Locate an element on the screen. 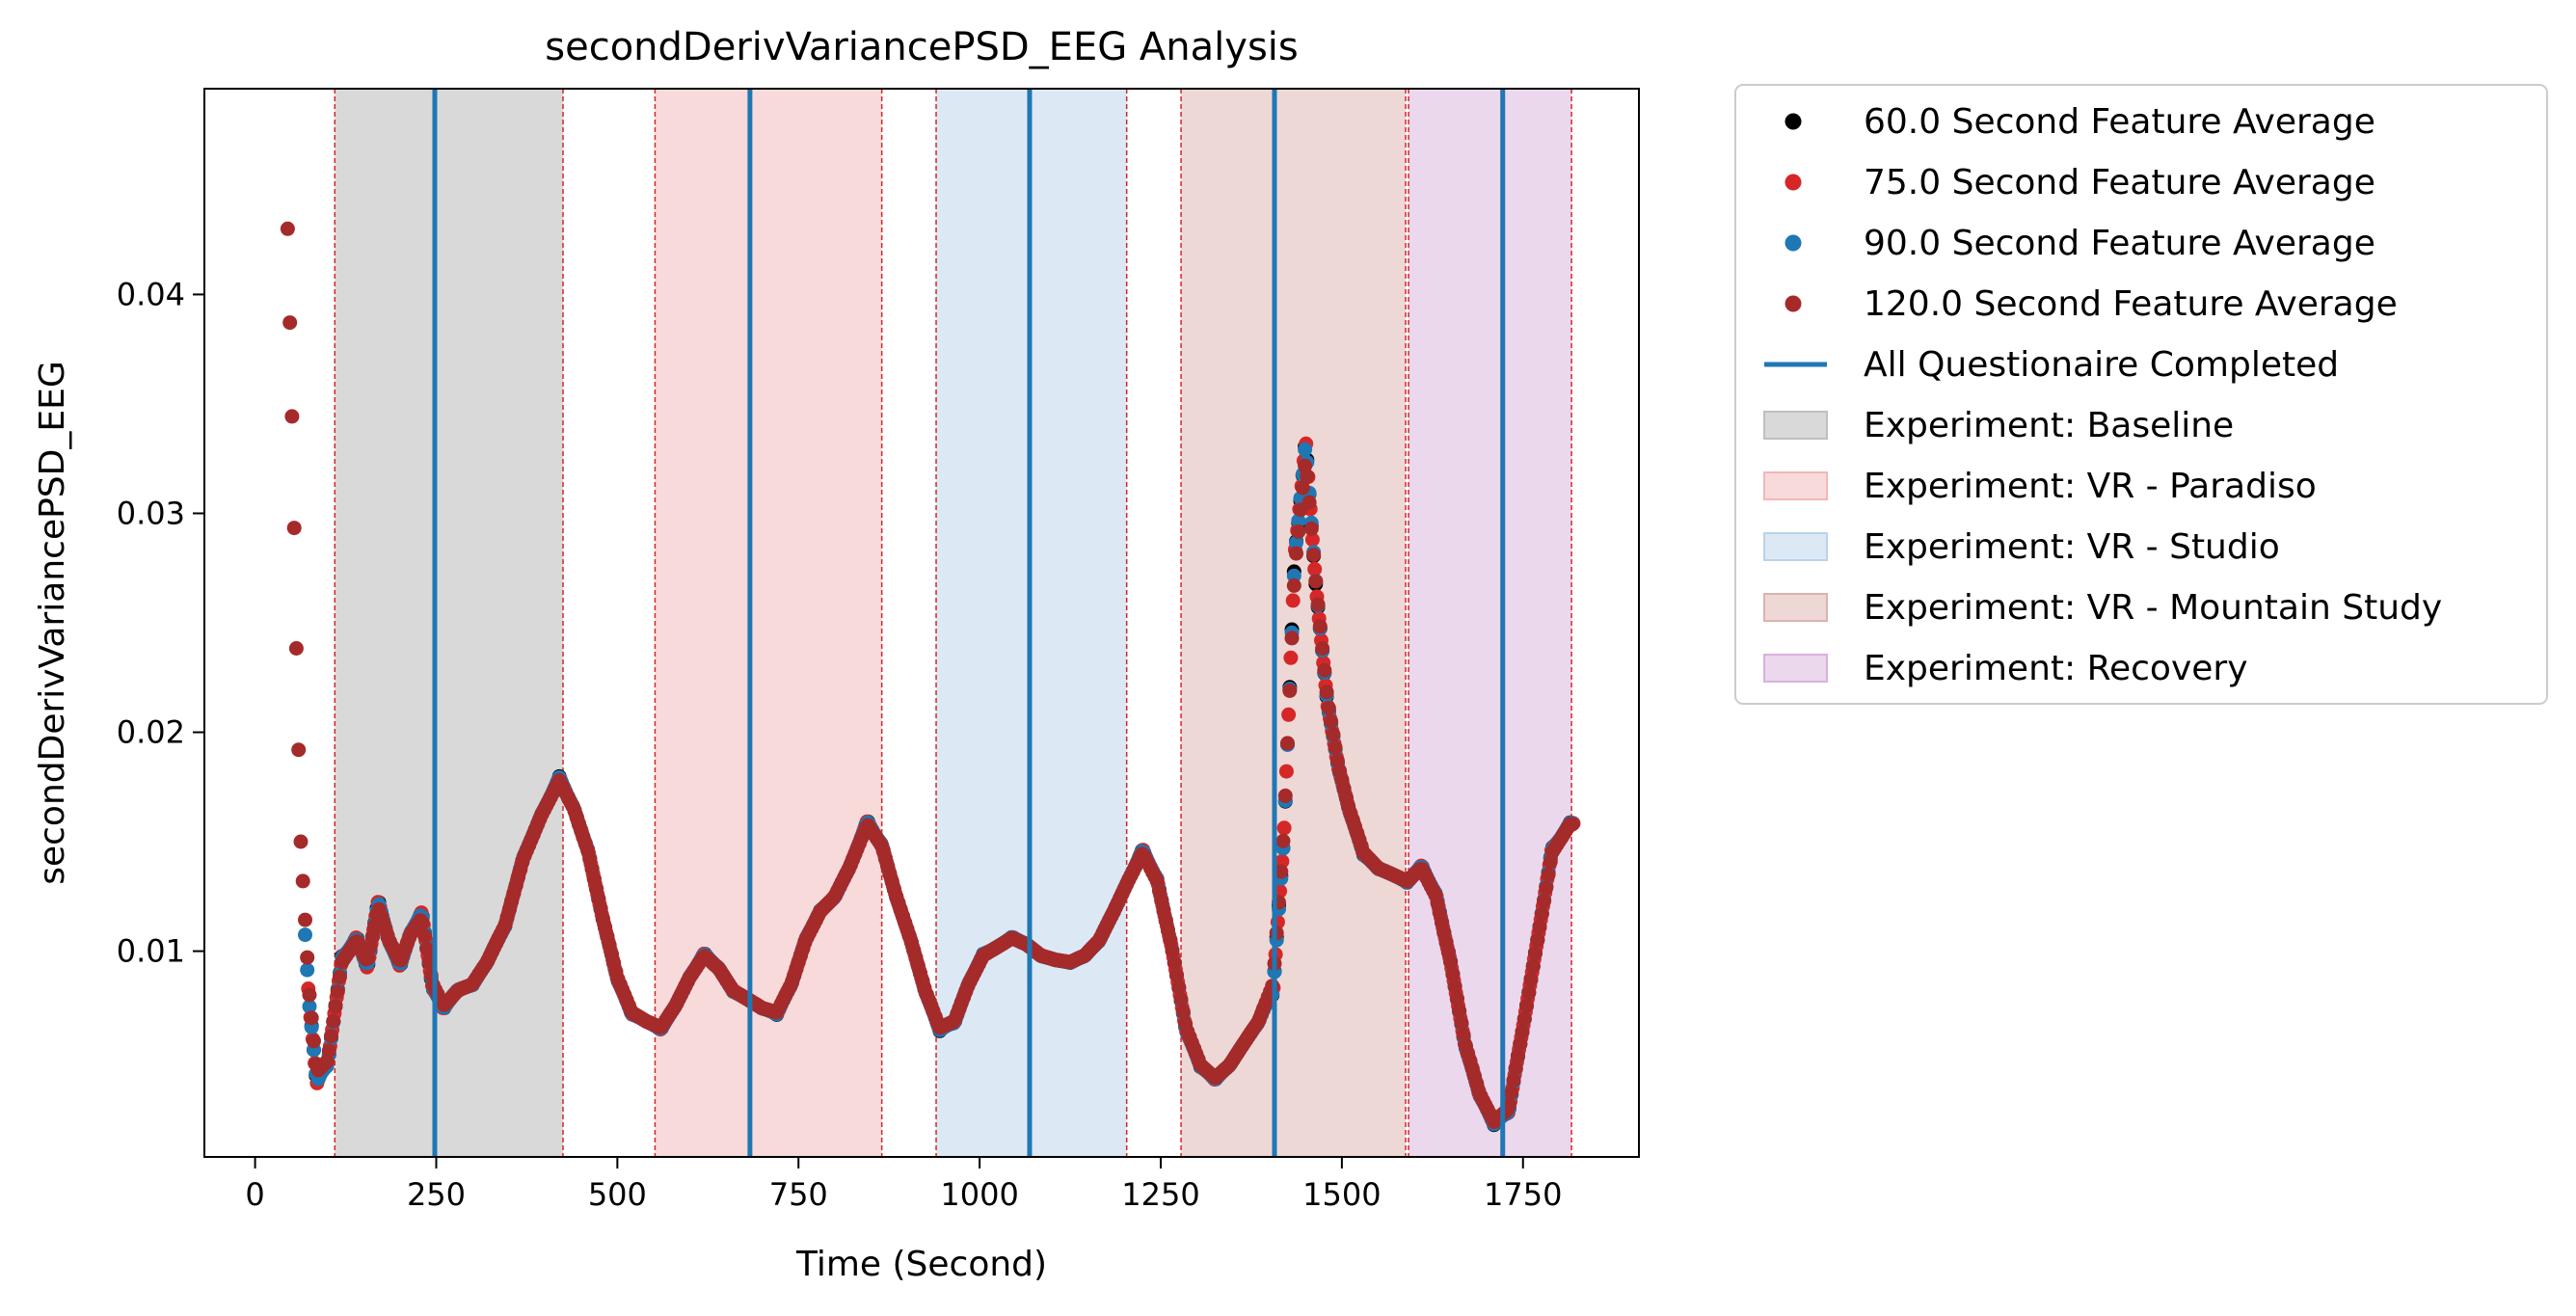 Image resolution: width=2576 pixels, height=1316 pixels. y-tick-label: 0.03 is located at coordinates (151, 513).